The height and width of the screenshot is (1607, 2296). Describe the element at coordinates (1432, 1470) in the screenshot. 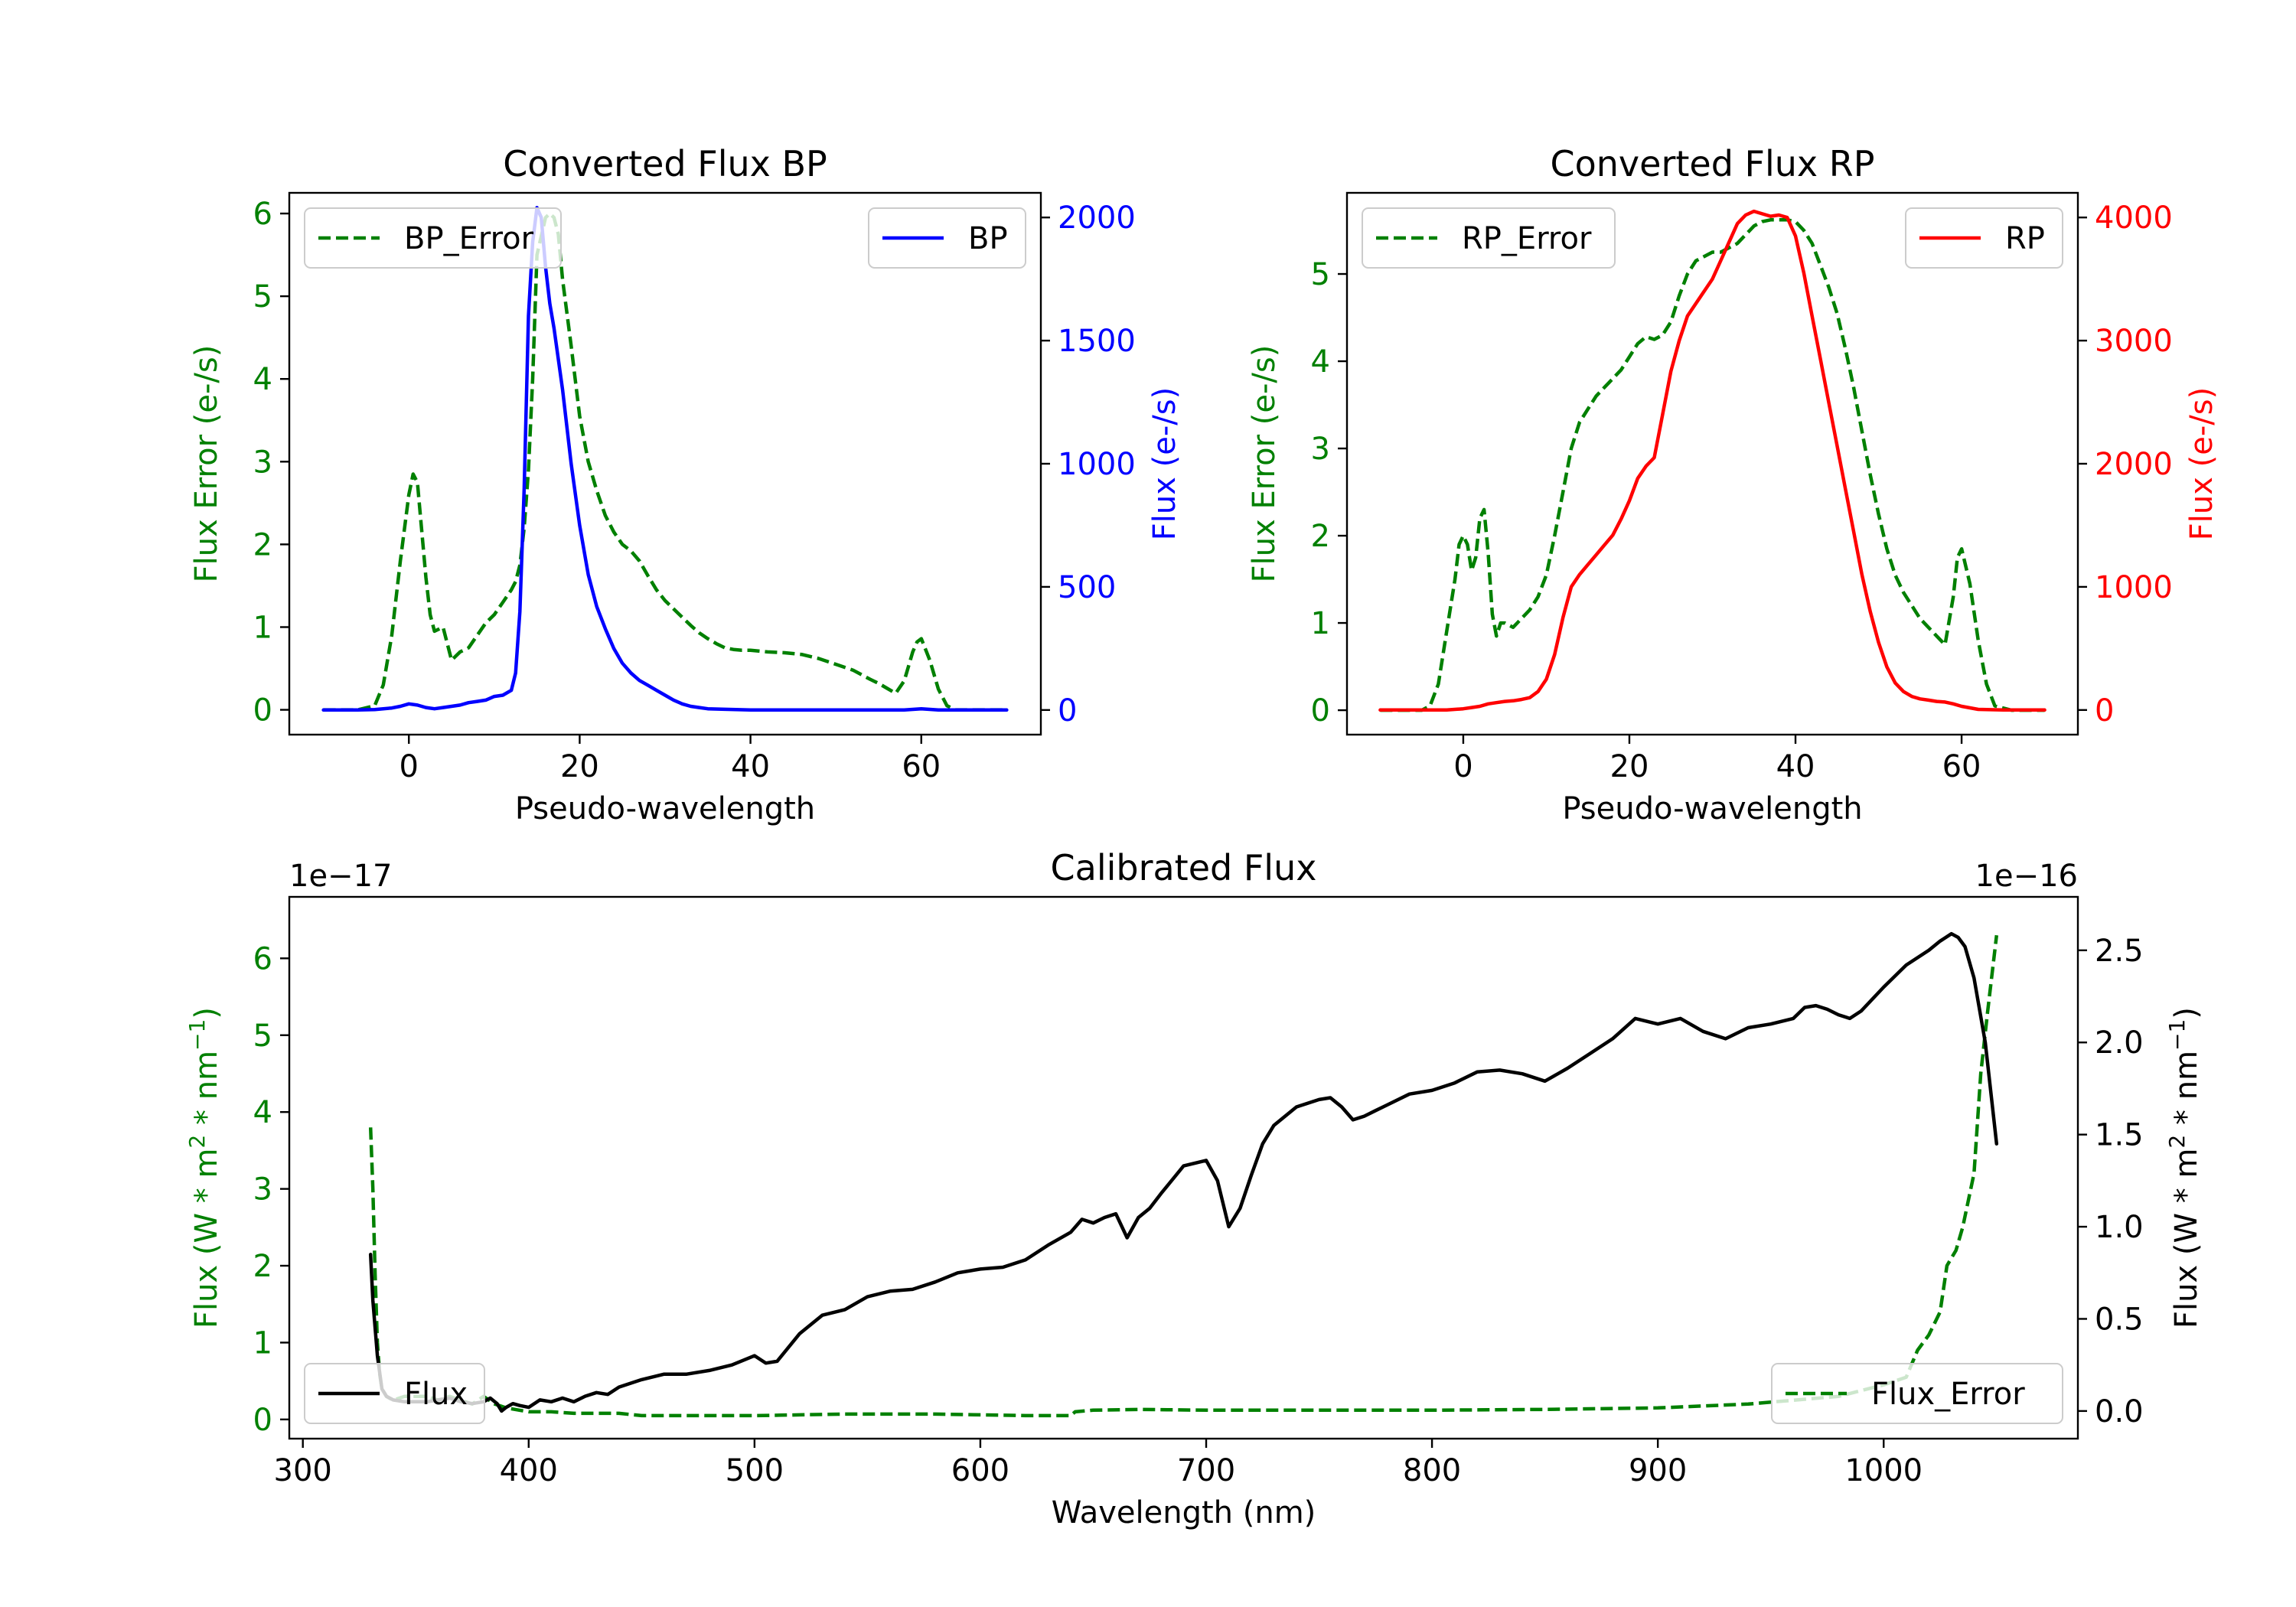

I see `x-tick-label: 800` at that location.